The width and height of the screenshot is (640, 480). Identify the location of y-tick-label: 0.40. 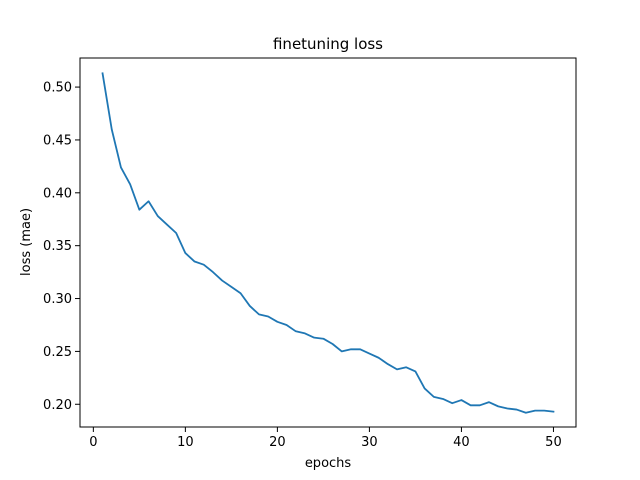
(57, 193).